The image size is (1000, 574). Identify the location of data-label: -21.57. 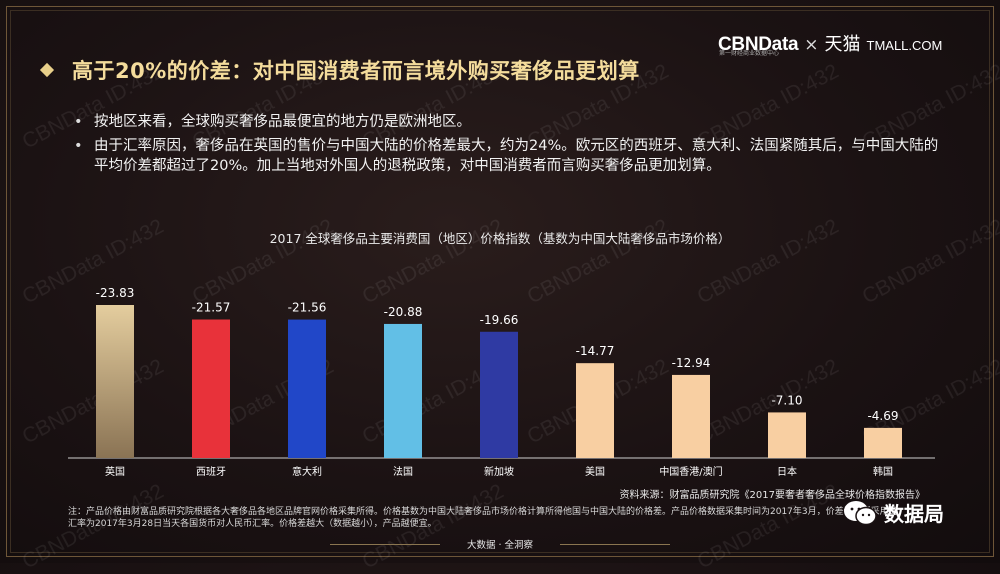
(211, 308).